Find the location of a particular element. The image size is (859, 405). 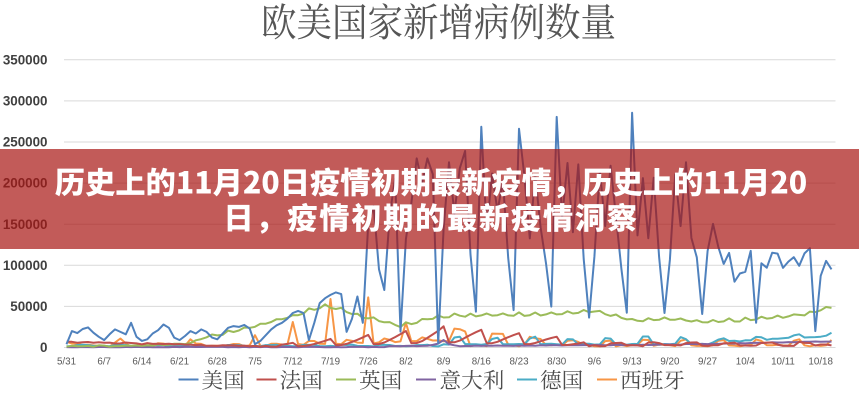

svg-text: 6/28 is located at coordinates (218, 362).